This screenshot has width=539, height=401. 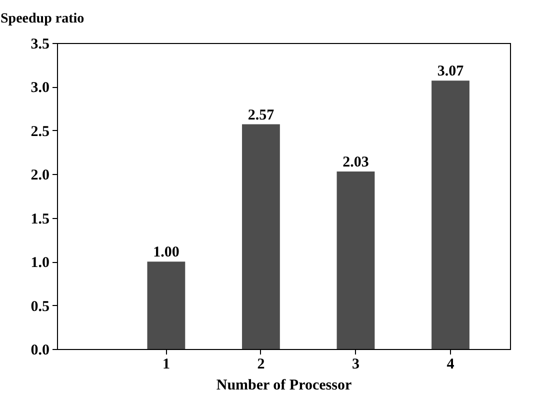 I want to click on y-tick-label: 2.0, so click(x=40, y=176).